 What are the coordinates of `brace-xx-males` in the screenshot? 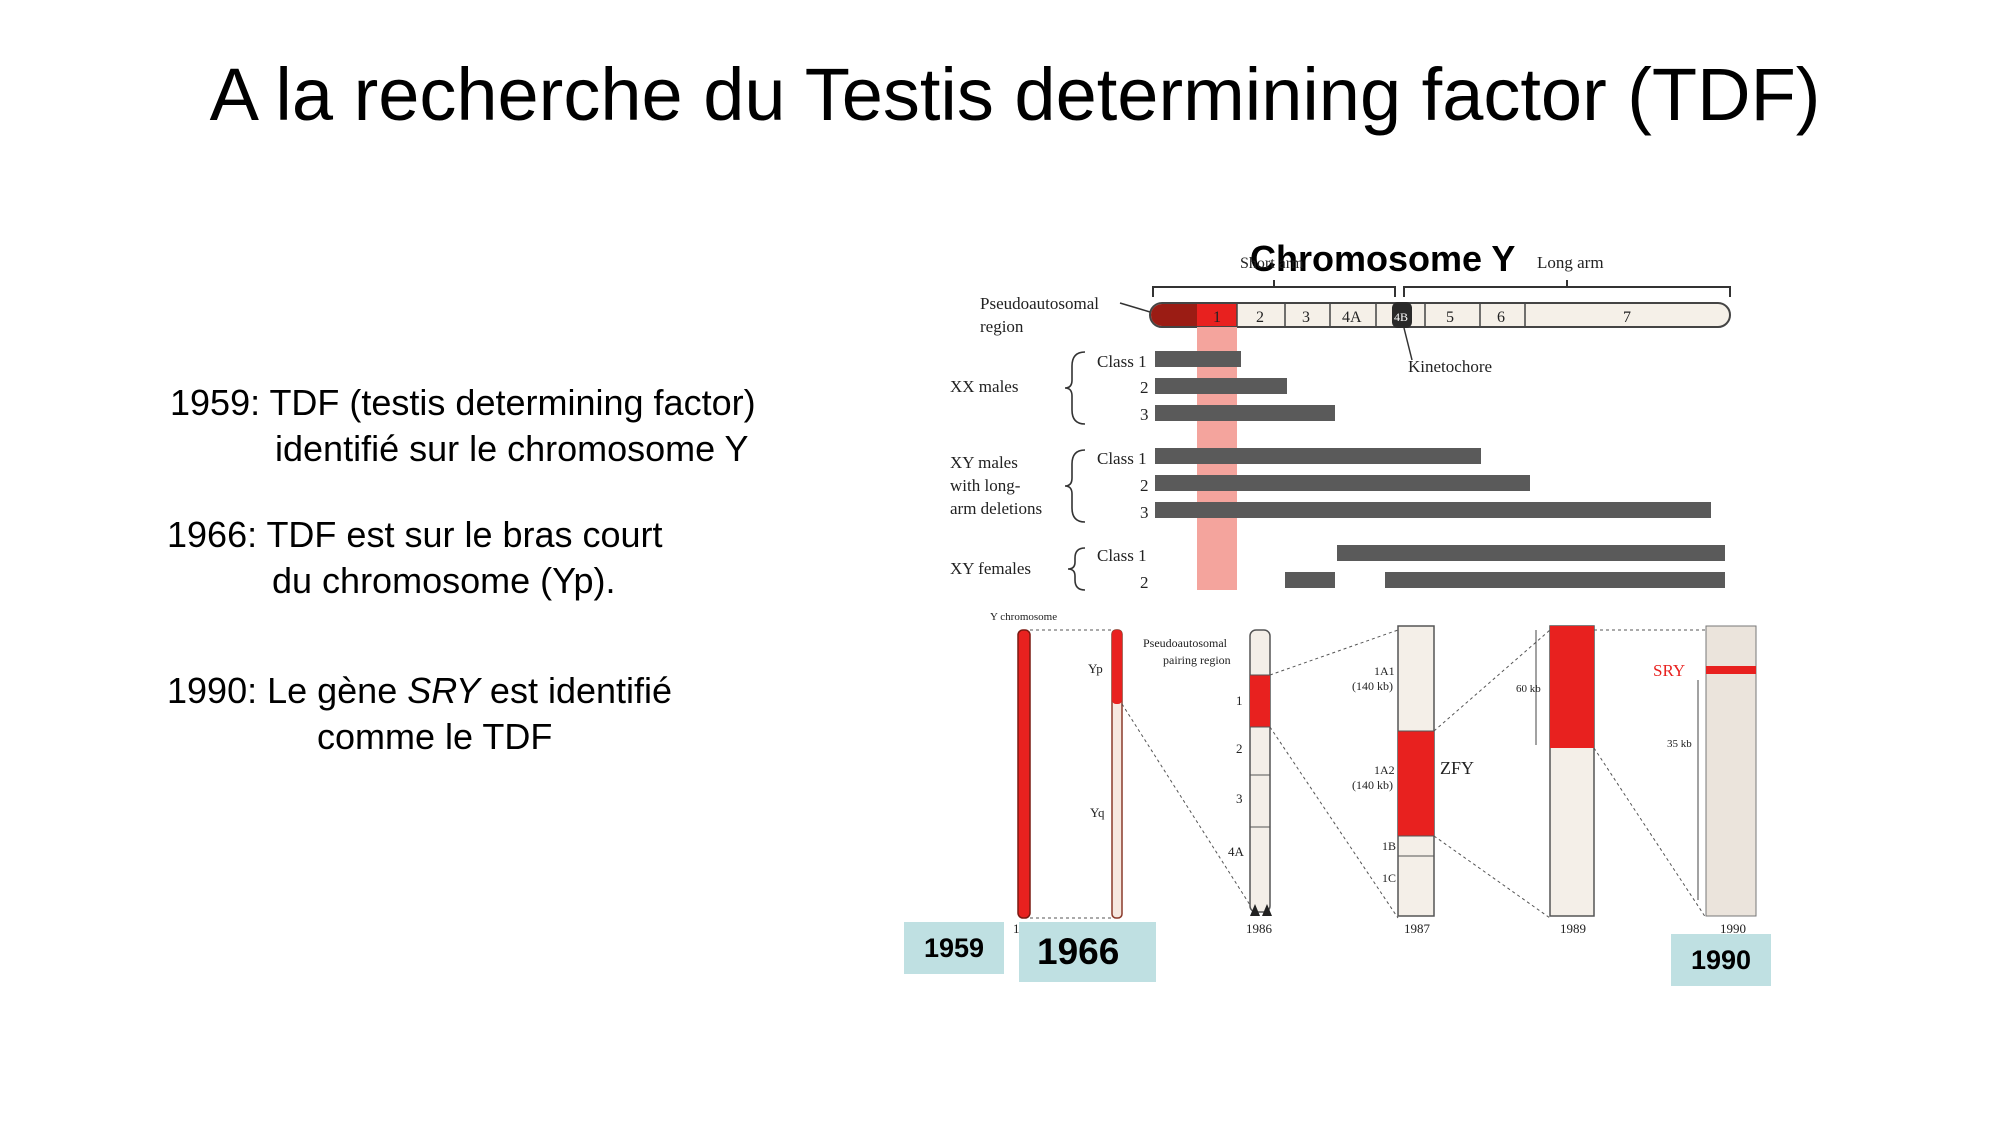 It's located at (1075, 388).